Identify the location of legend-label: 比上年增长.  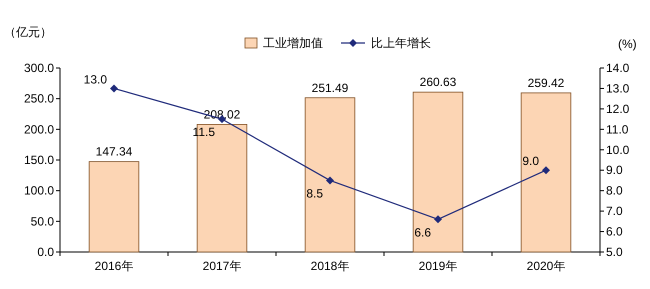
(401, 43).